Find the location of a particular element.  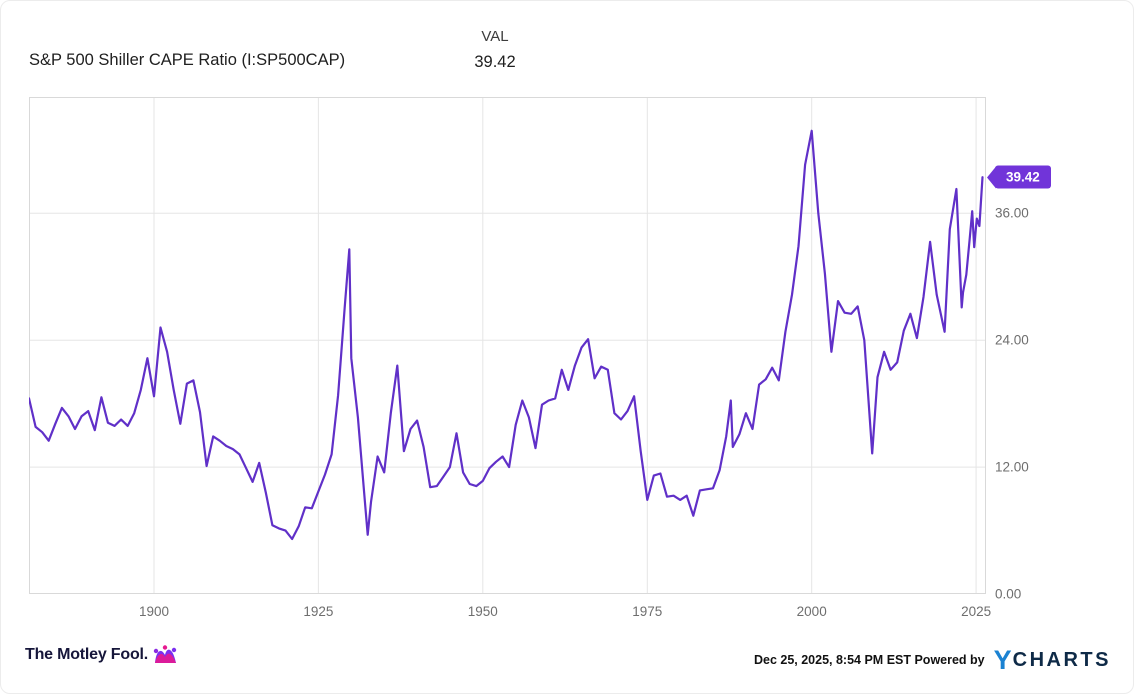

ycharts-logo: Y CHARTS is located at coordinates (1052, 660).